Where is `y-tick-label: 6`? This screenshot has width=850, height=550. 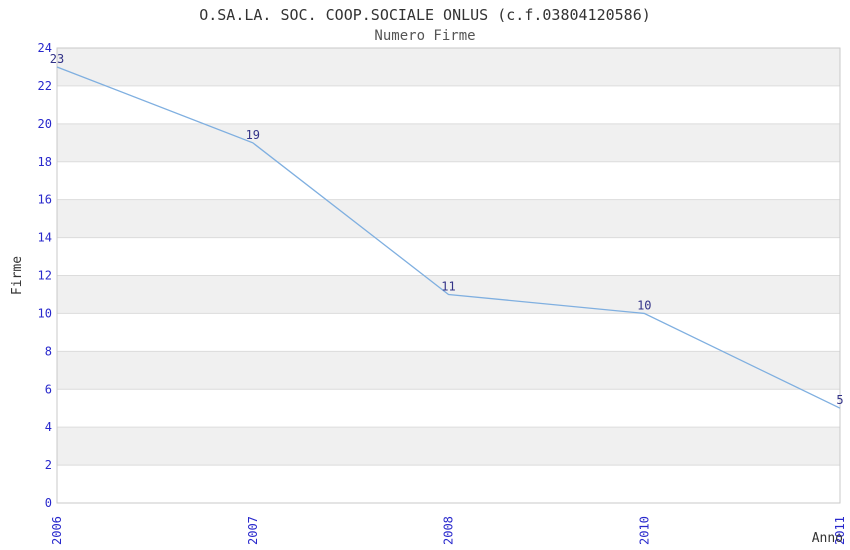
y-tick-label: 6 is located at coordinates (48, 389).